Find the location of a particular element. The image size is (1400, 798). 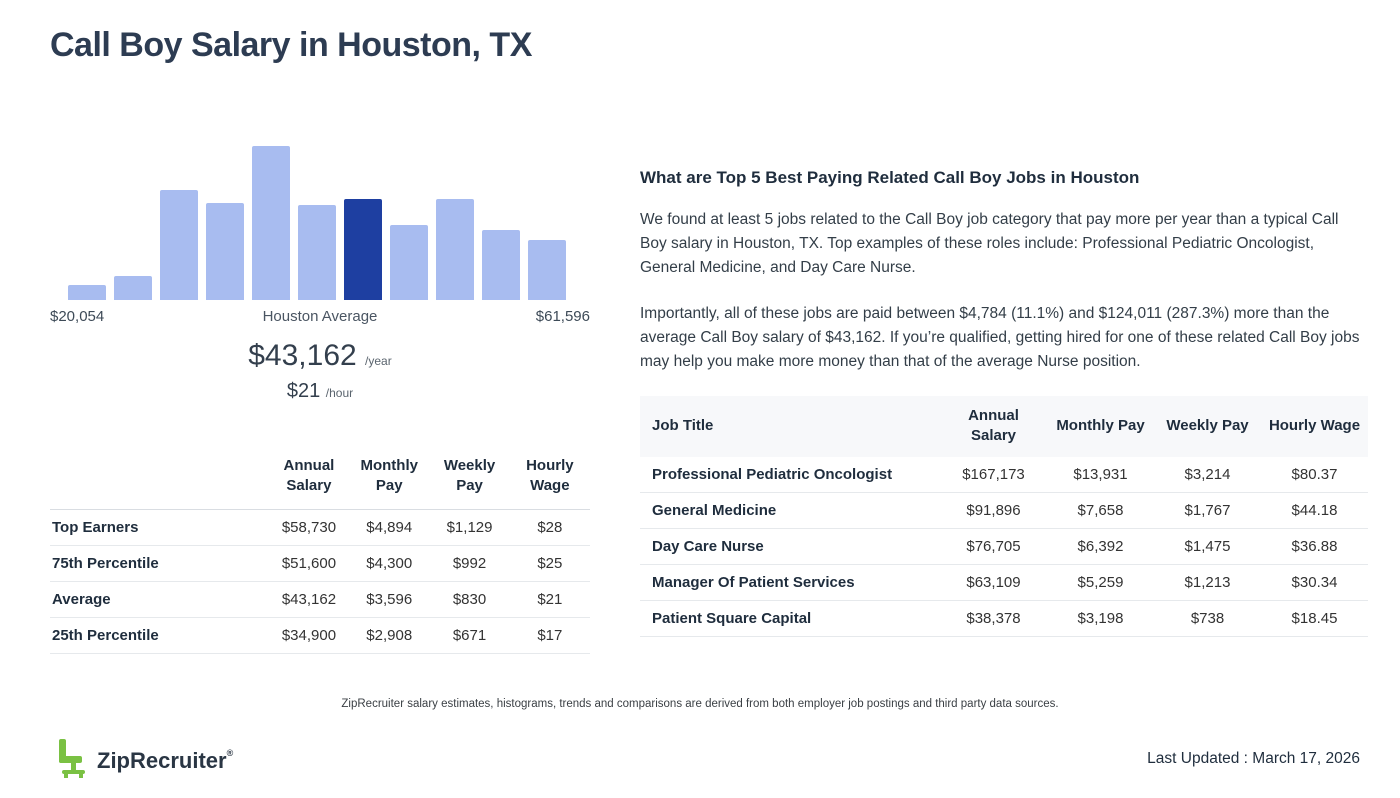

table-row: Top Earners $58,730 $4,894 $1,129 $28 is located at coordinates (320, 527).